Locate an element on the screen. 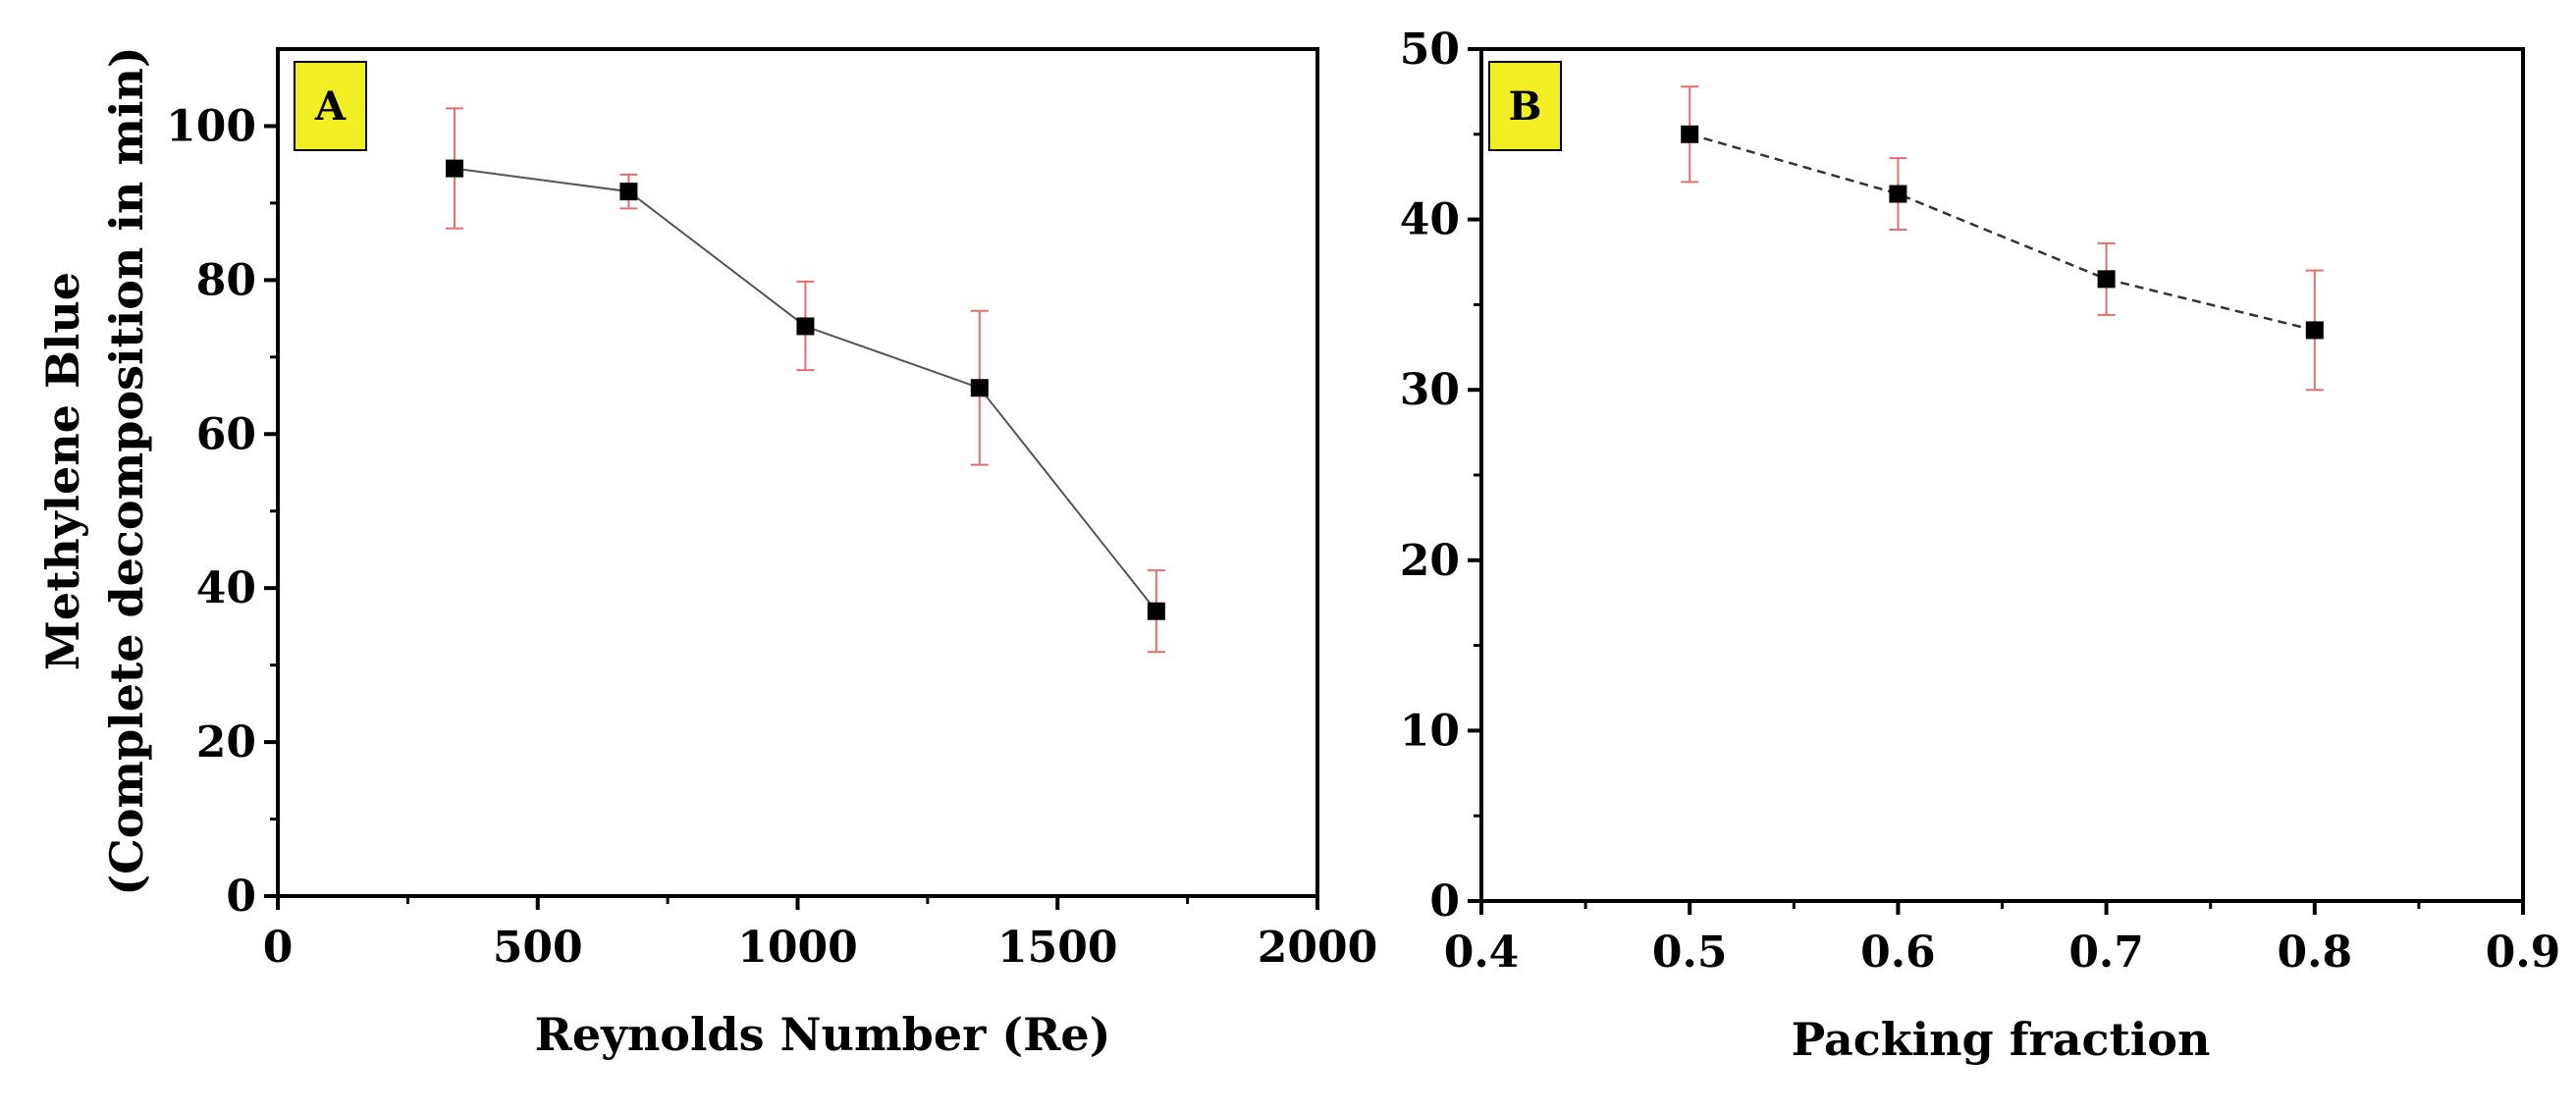 The width and height of the screenshot is (2576, 1113). x-tick-label: 0.8 is located at coordinates (2315, 953).